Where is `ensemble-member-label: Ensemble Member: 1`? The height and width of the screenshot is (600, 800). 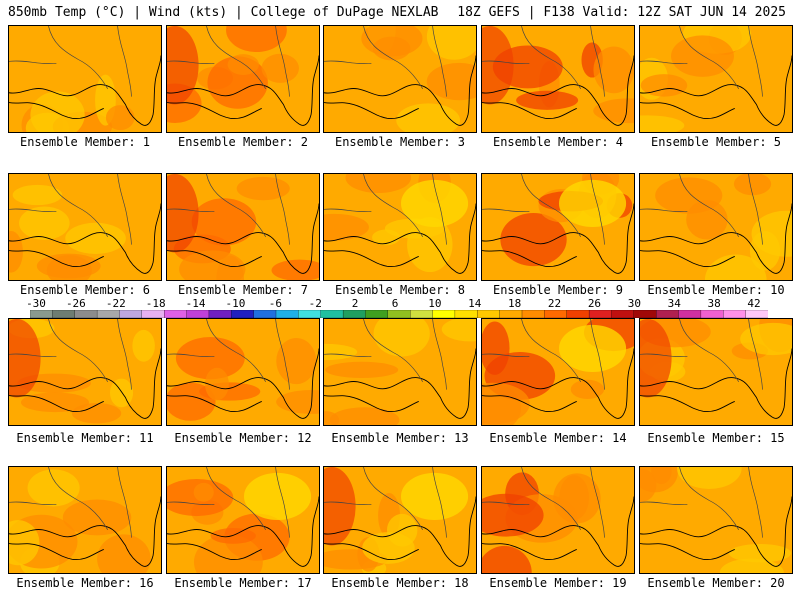
ensemble-member-label: Ensemble Member: 1 is located at coordinates (85, 142).